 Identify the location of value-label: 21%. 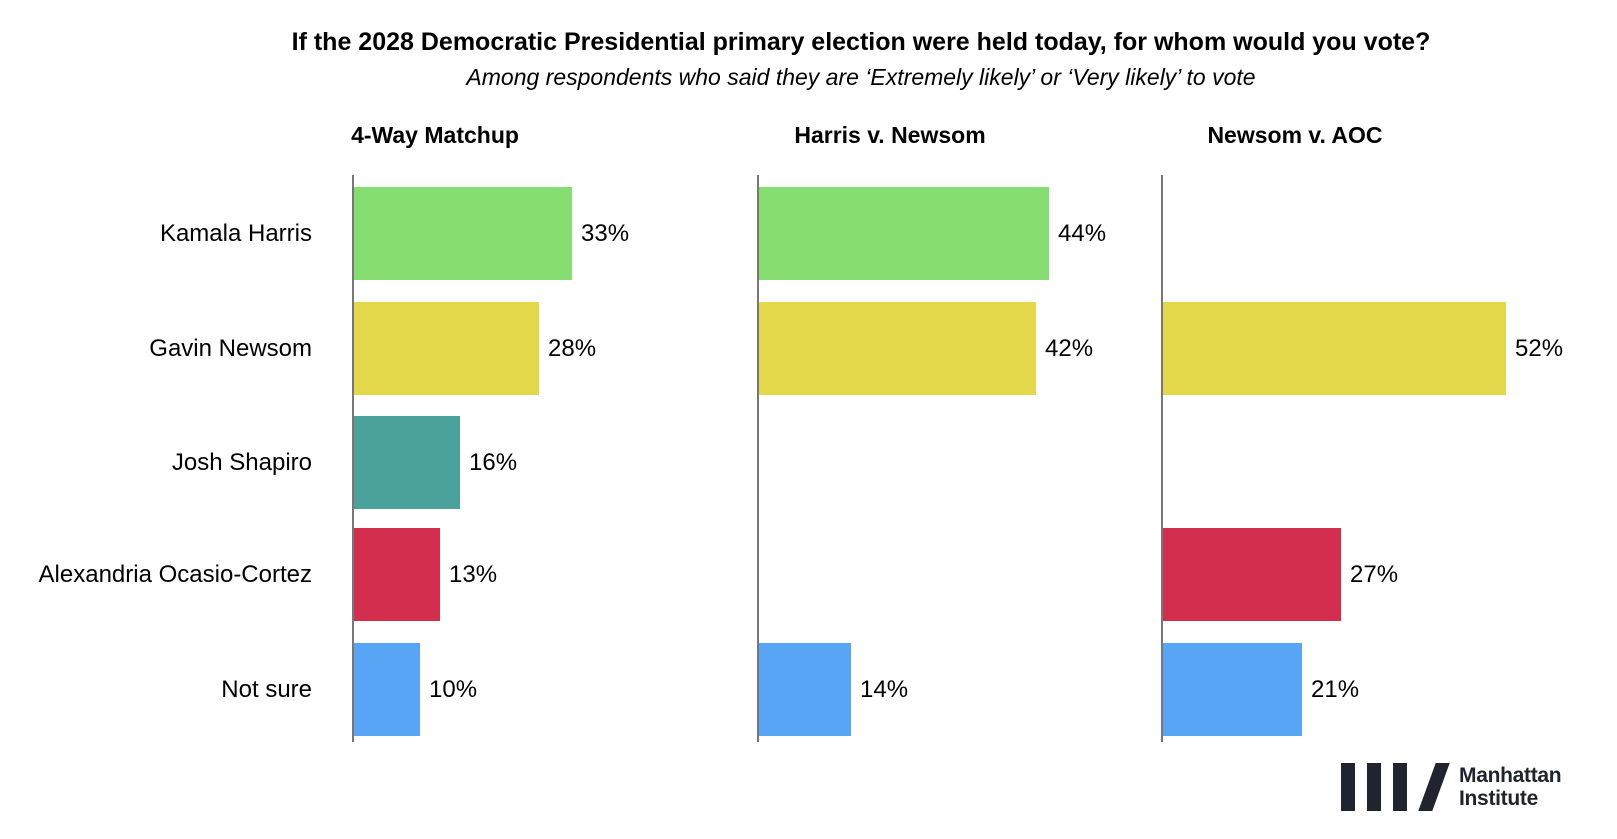
(1335, 689).